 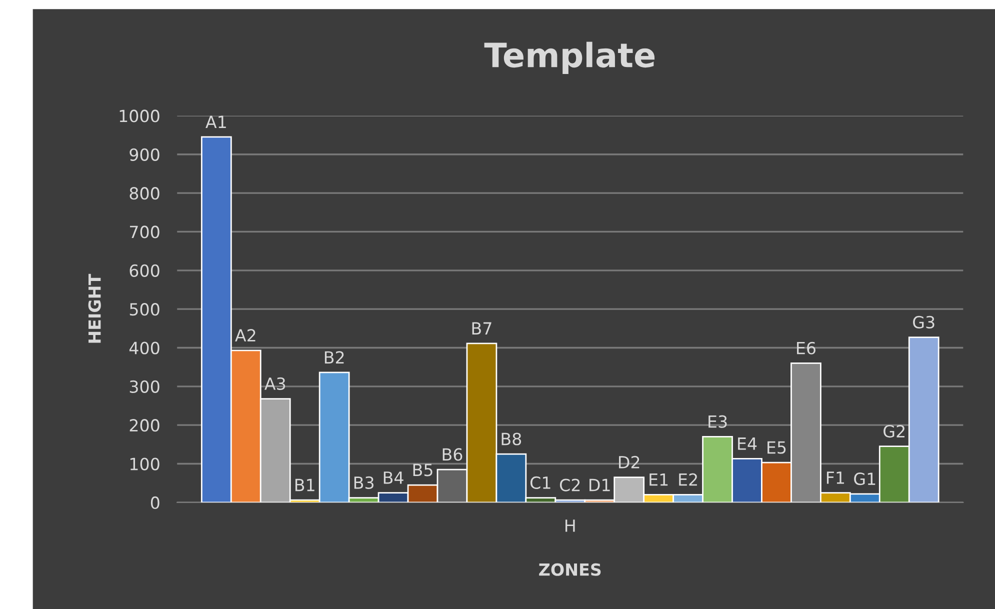 I want to click on series-label: B2, so click(x=334, y=357).